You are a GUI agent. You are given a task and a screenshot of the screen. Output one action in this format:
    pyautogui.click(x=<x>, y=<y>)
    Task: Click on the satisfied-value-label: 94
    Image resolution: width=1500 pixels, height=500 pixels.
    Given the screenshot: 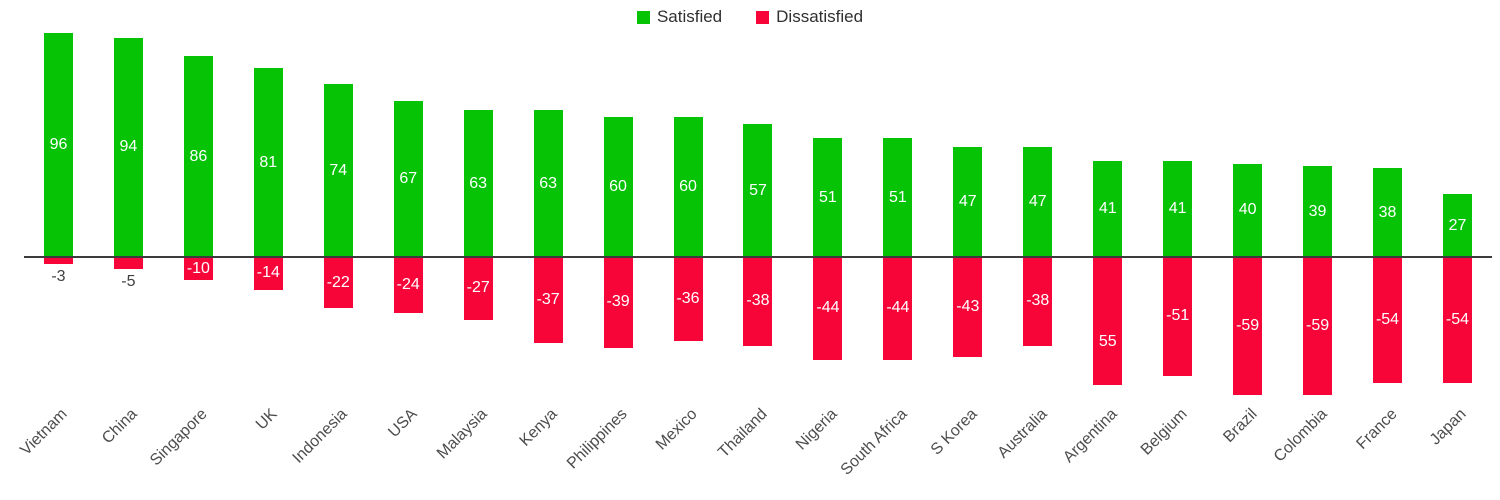 What is the action you would take?
    pyautogui.click(x=128, y=147)
    